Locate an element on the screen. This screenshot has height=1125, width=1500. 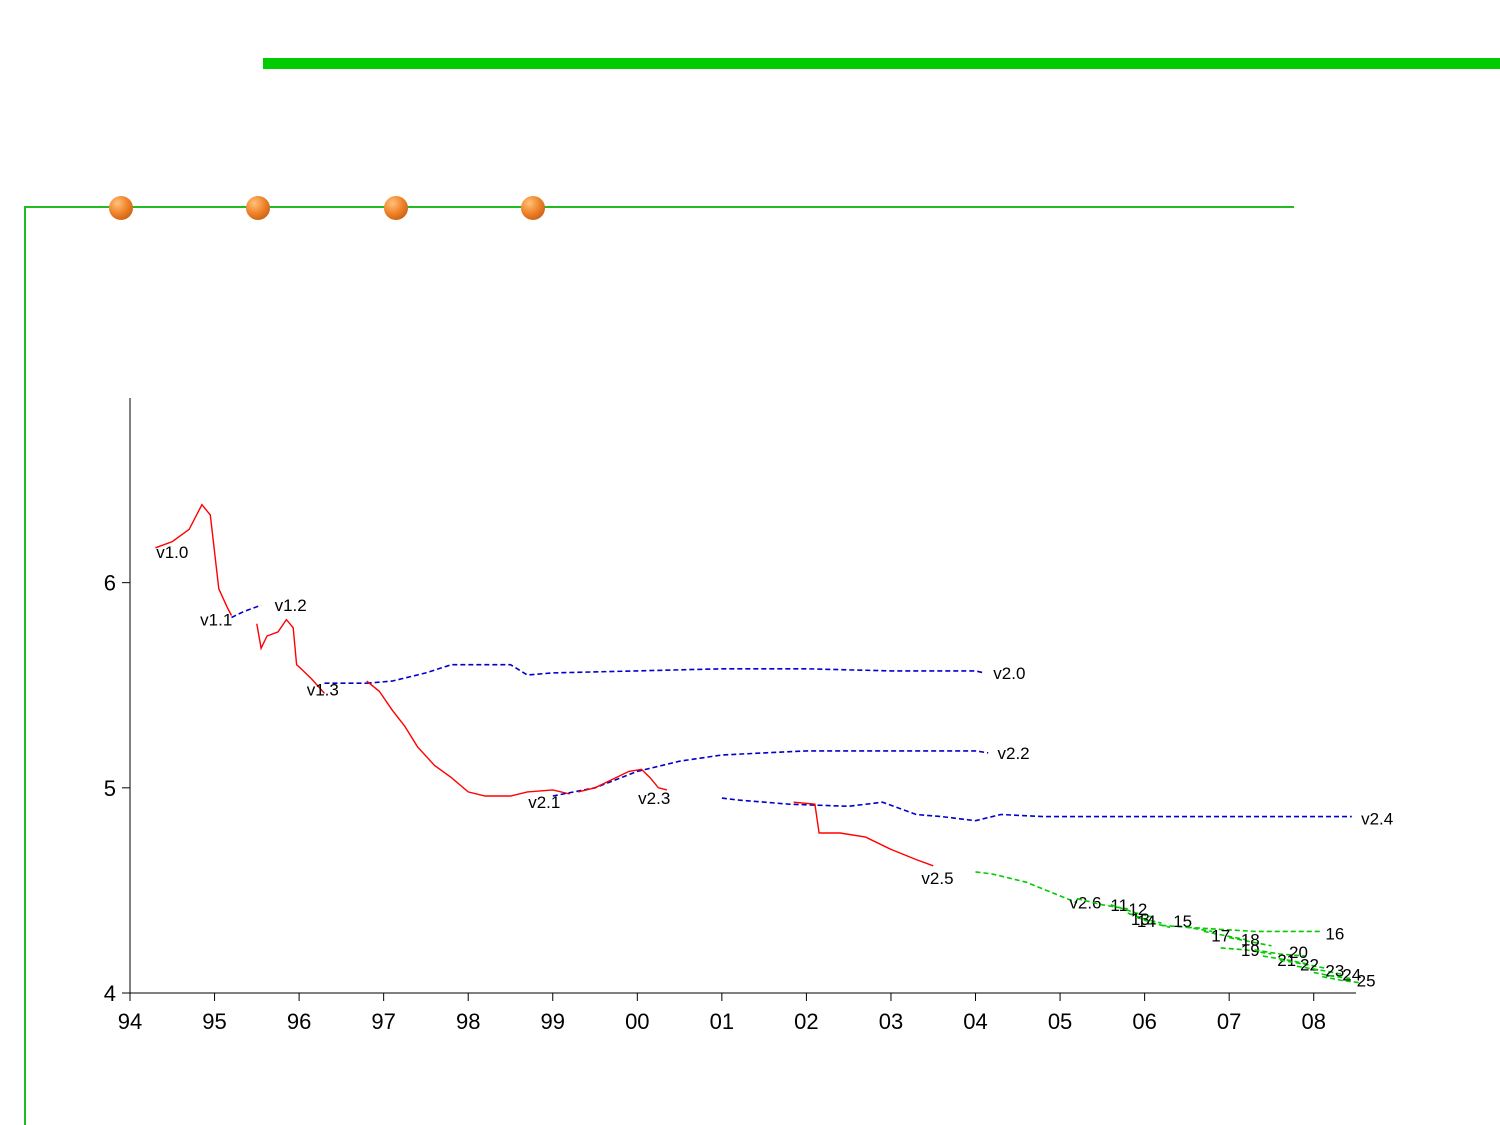
y-tick-label: 4 is located at coordinates (110, 993).